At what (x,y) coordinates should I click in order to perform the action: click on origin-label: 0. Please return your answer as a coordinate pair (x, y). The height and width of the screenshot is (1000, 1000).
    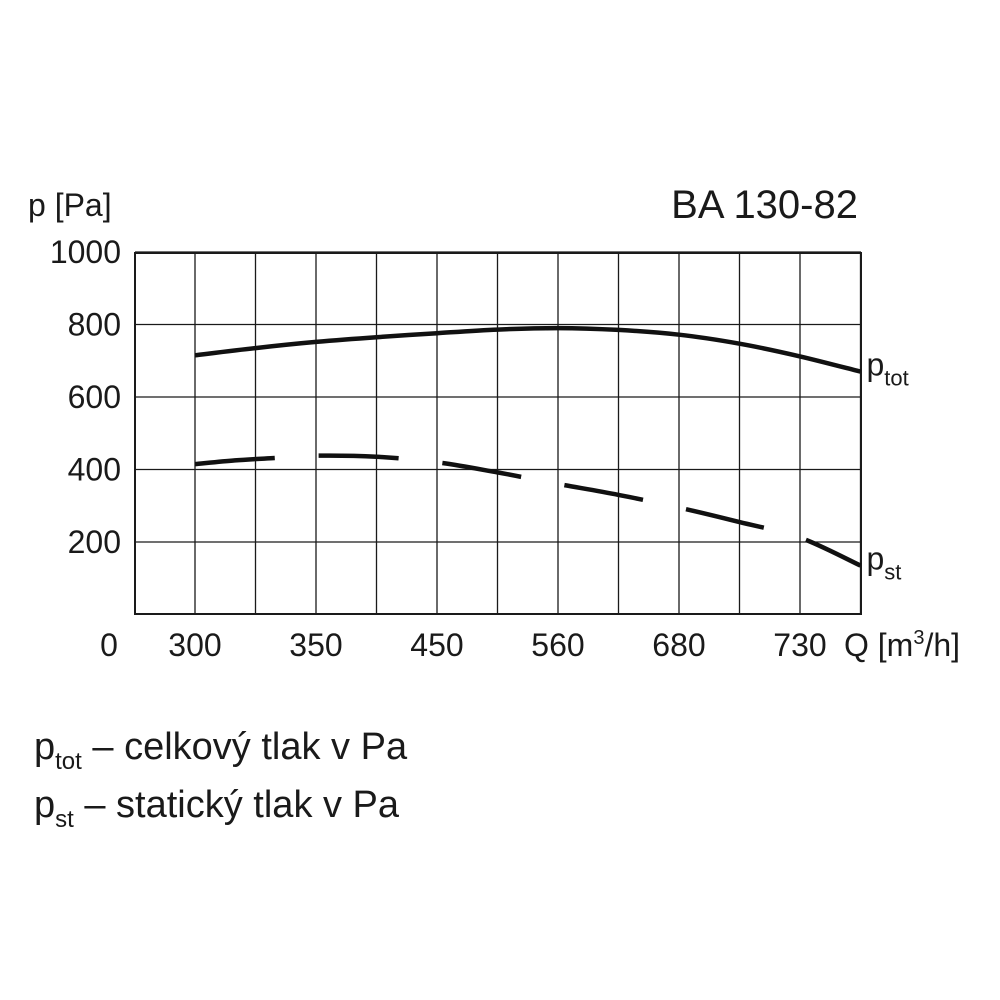
    Looking at the image, I should click on (109, 645).